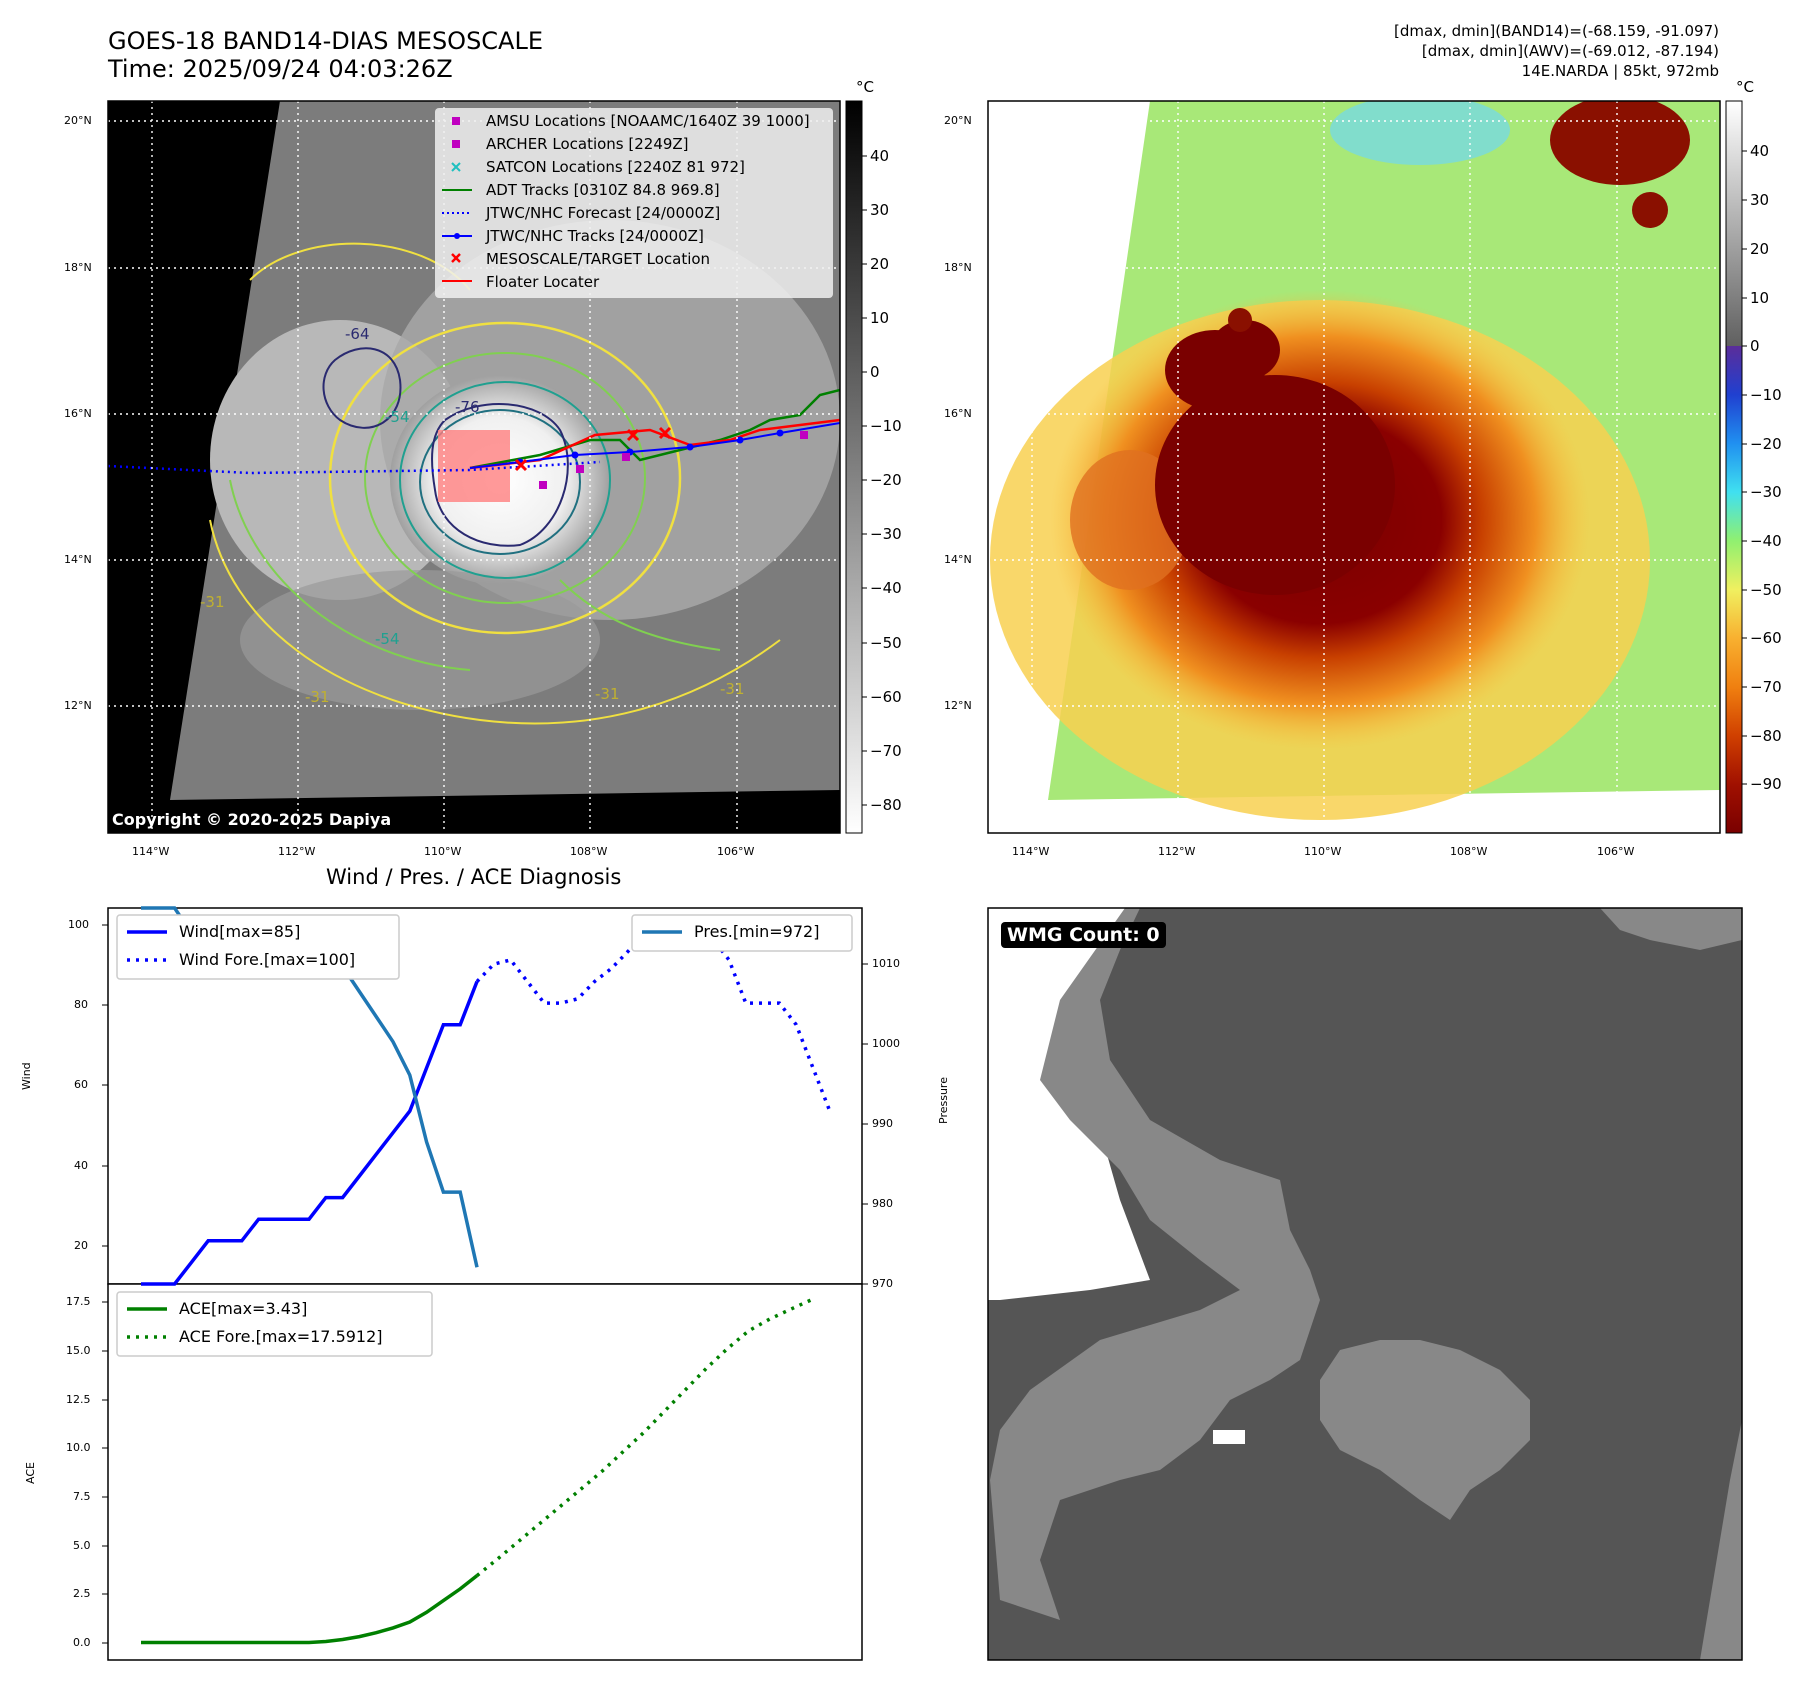  I want to click on left-lat-label: 16°N, so click(78, 413).